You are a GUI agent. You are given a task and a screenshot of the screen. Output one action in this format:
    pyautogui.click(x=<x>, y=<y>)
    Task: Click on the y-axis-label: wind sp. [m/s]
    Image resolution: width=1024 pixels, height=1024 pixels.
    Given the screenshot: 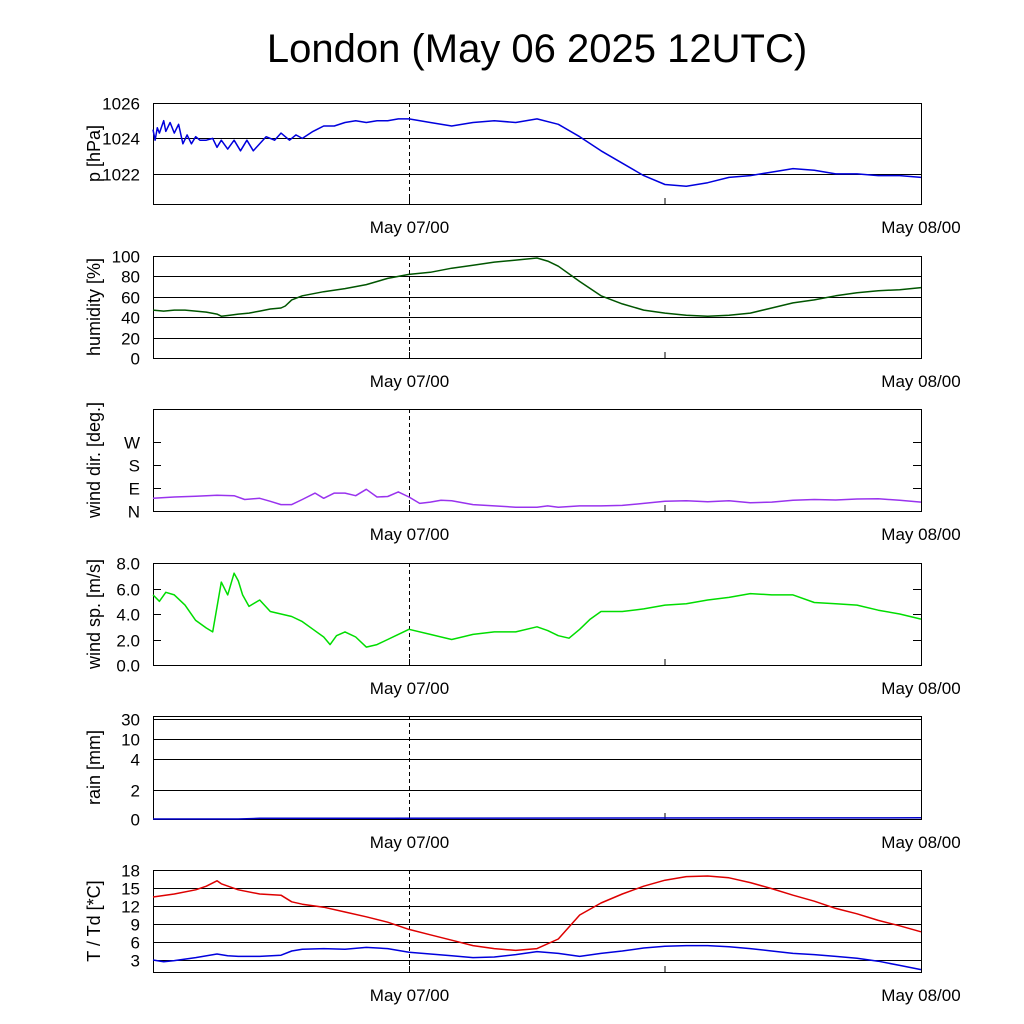 What is the action you would take?
    pyautogui.click(x=94, y=614)
    